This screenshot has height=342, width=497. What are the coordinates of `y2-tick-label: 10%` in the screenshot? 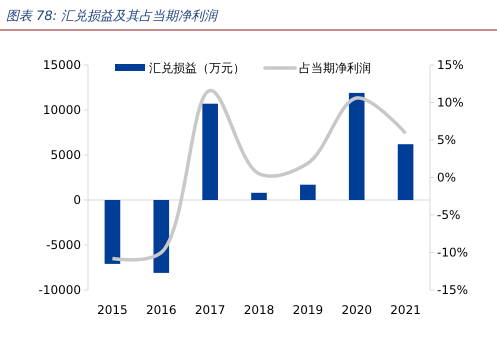 It's located at (450, 102).